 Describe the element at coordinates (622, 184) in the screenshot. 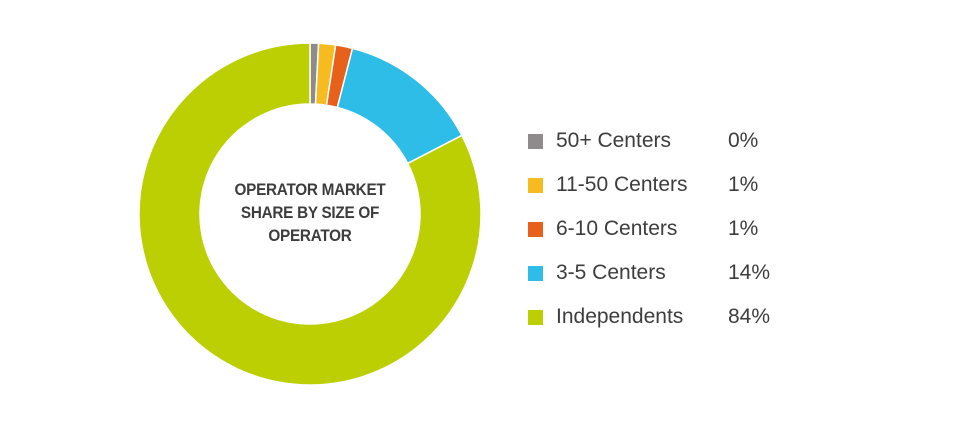

I see `legend-label: 11-50 Centers` at that location.